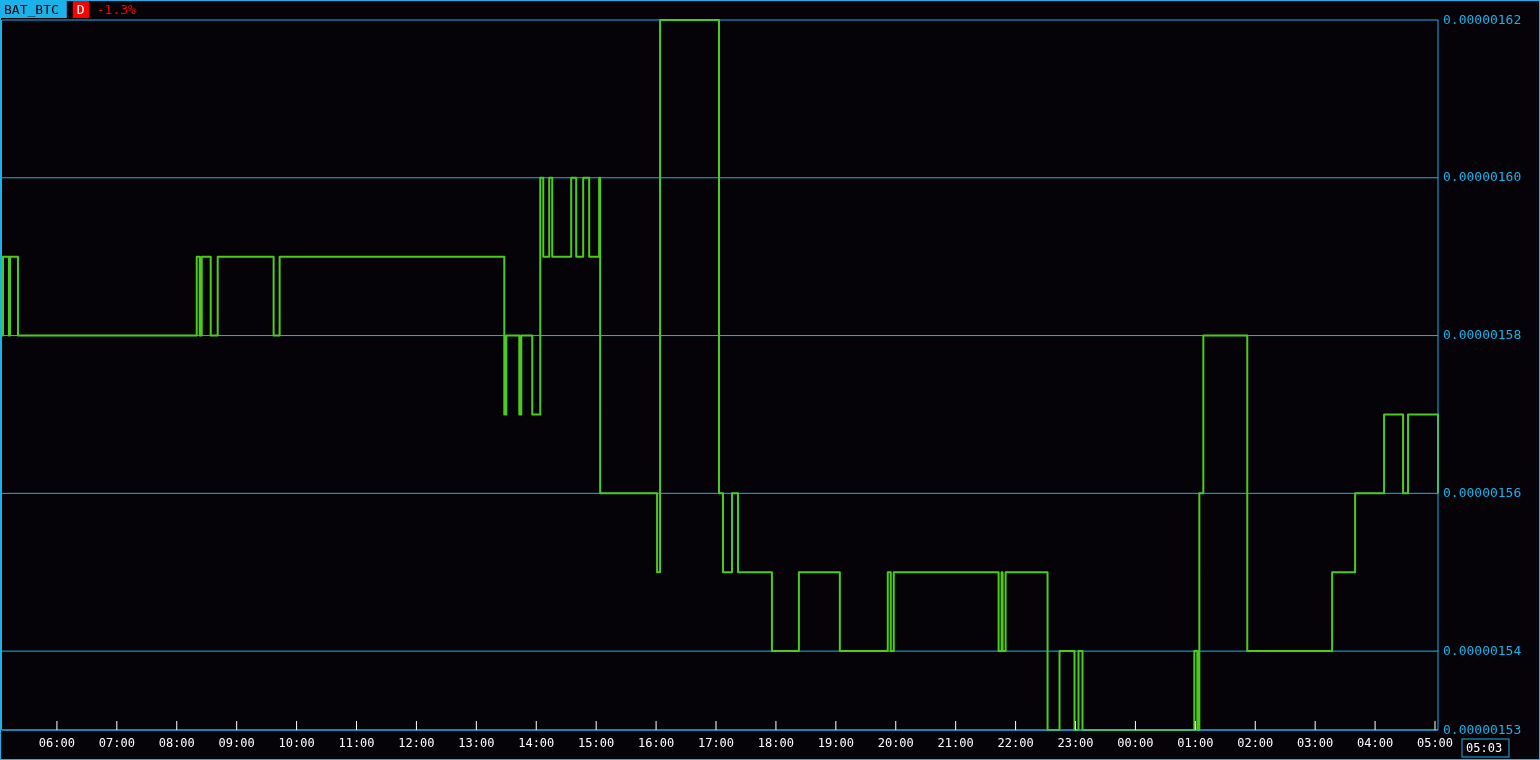 The width and height of the screenshot is (1540, 760). What do you see at coordinates (775, 743) in the screenshot?
I see `x-tick-label: 18:00` at bounding box center [775, 743].